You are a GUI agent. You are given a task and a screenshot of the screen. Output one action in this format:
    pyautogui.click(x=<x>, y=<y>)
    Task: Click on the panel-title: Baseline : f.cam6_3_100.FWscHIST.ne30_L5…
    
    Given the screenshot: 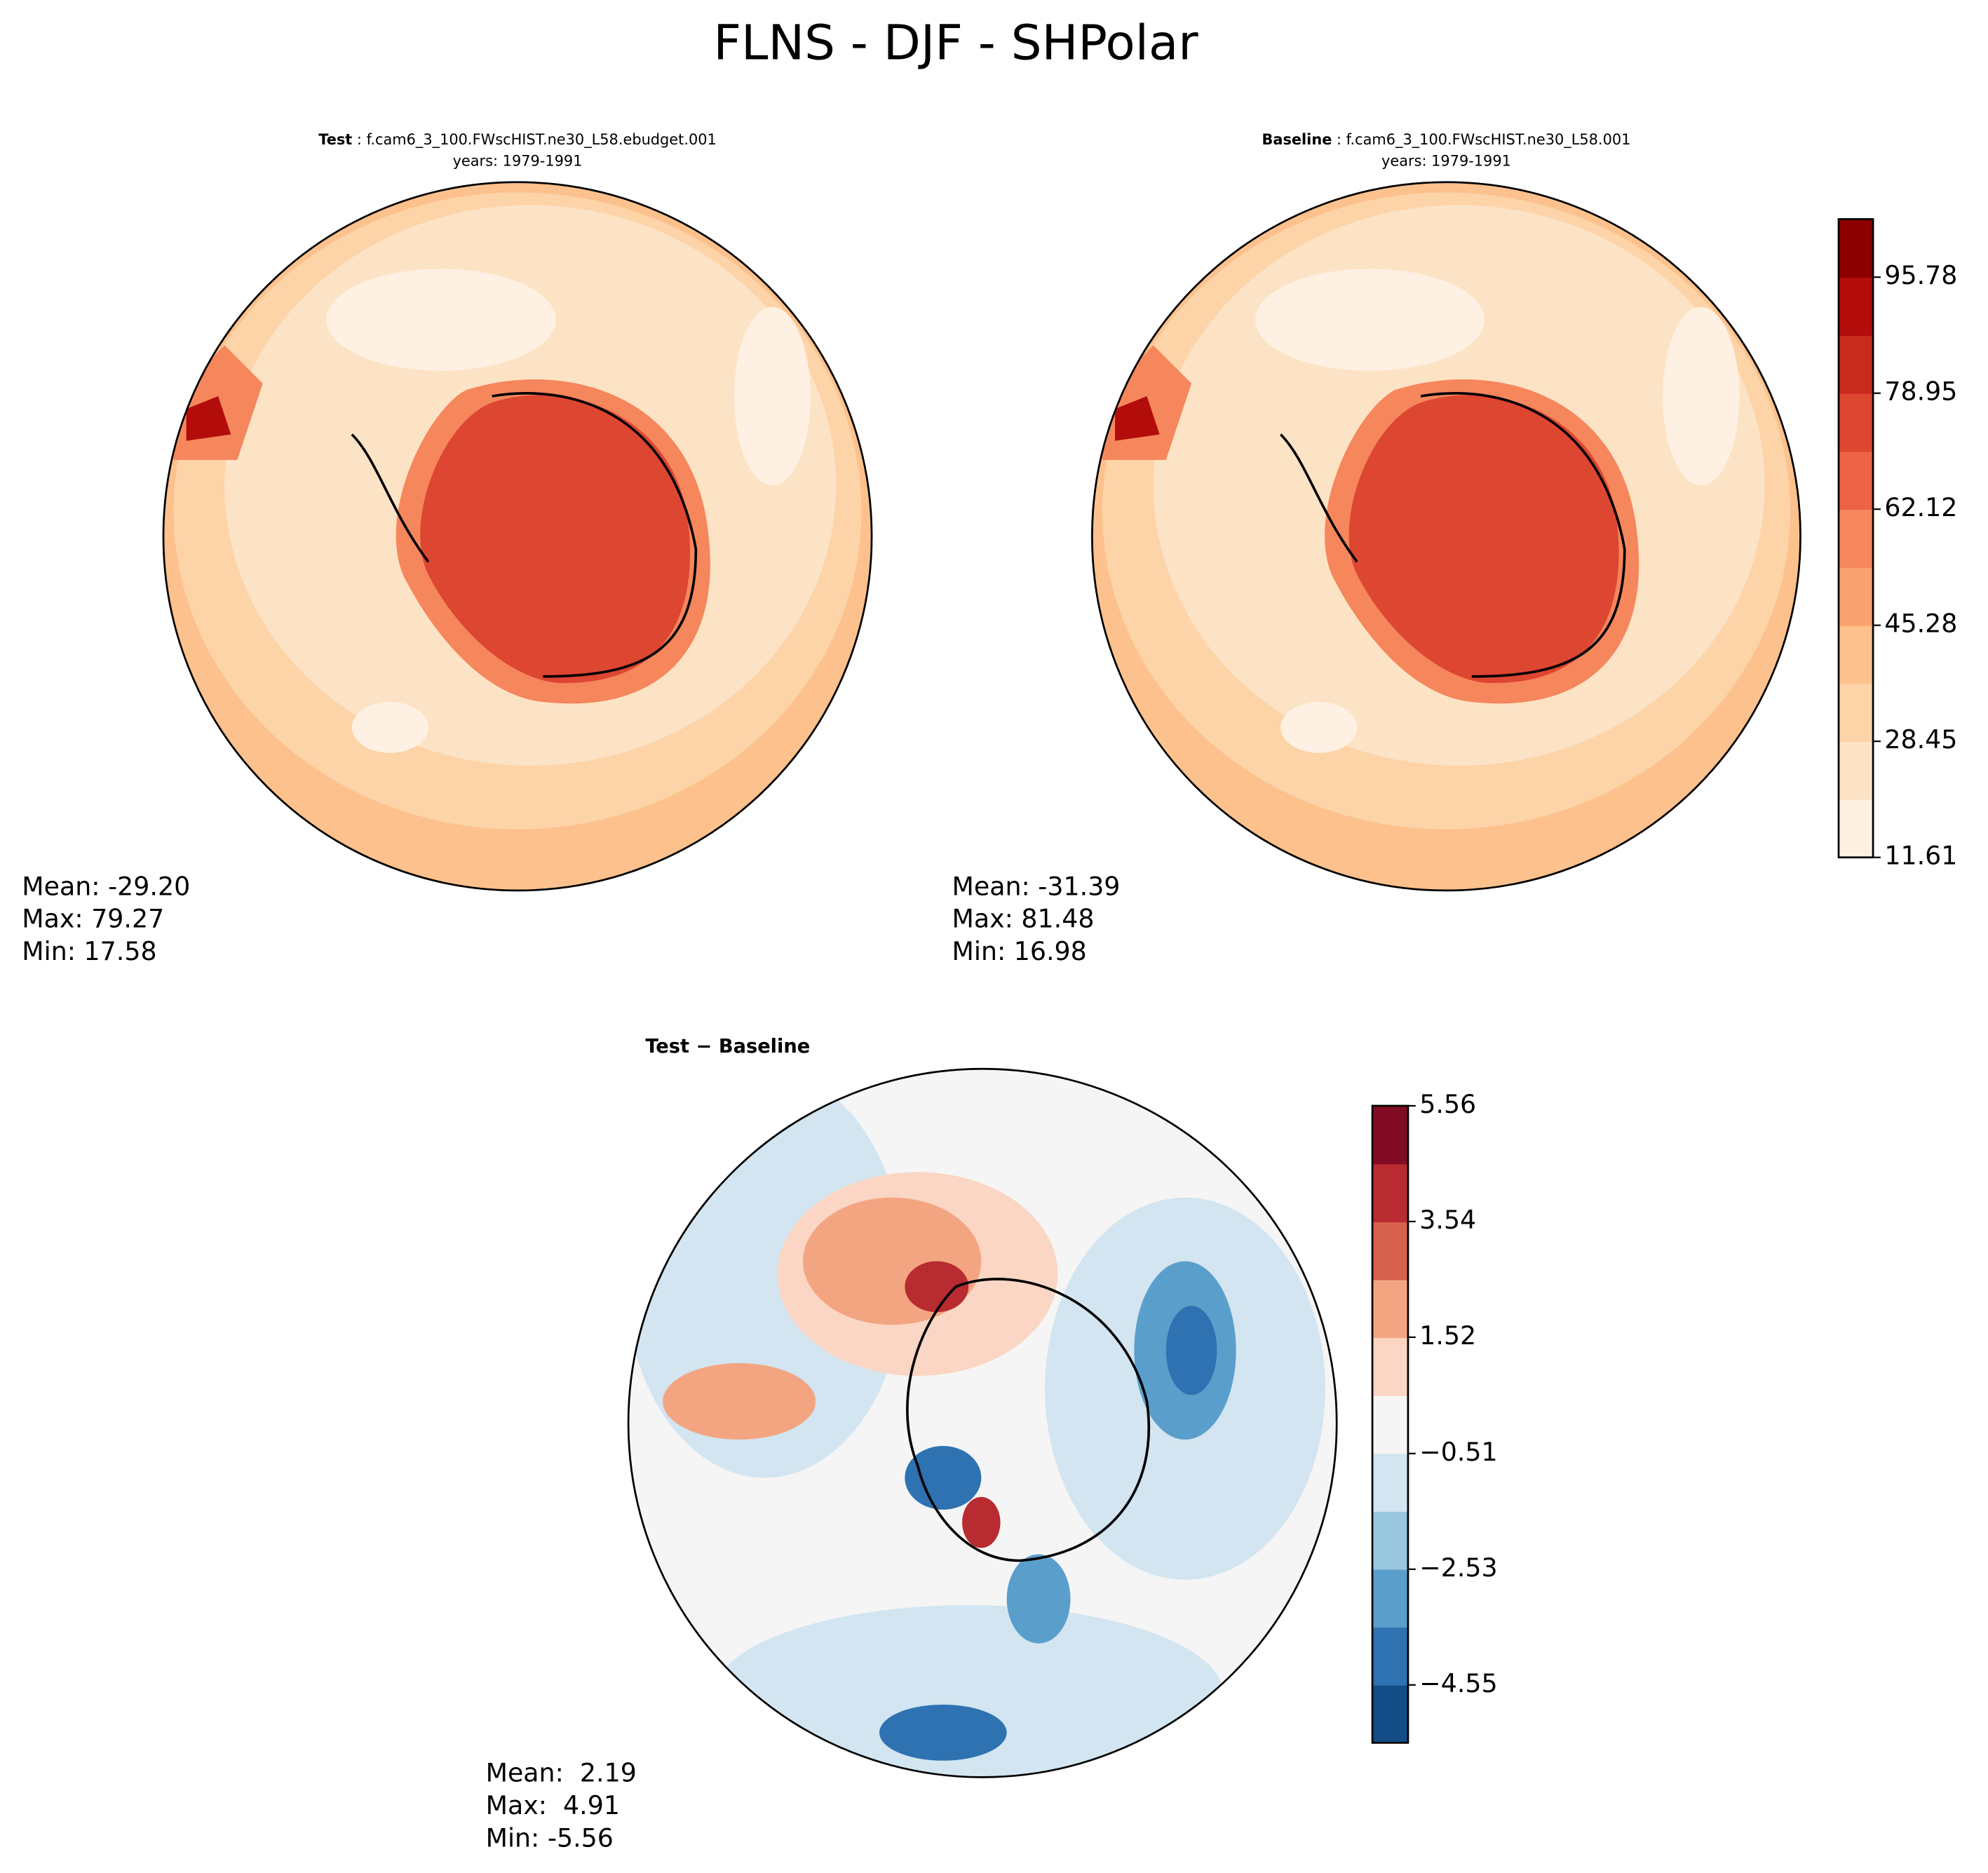 What is the action you would take?
    pyautogui.click(x=1446, y=139)
    